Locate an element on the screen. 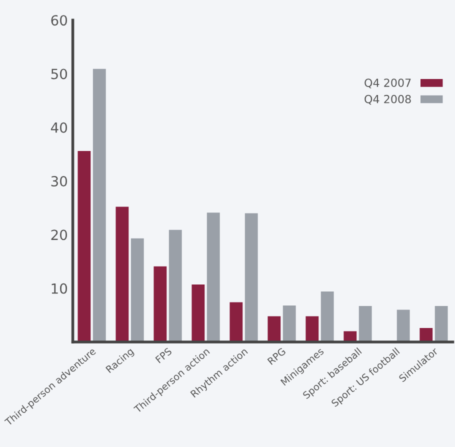 The width and height of the screenshot is (455, 447). legend-label: Q4 2007 is located at coordinates (387, 83).